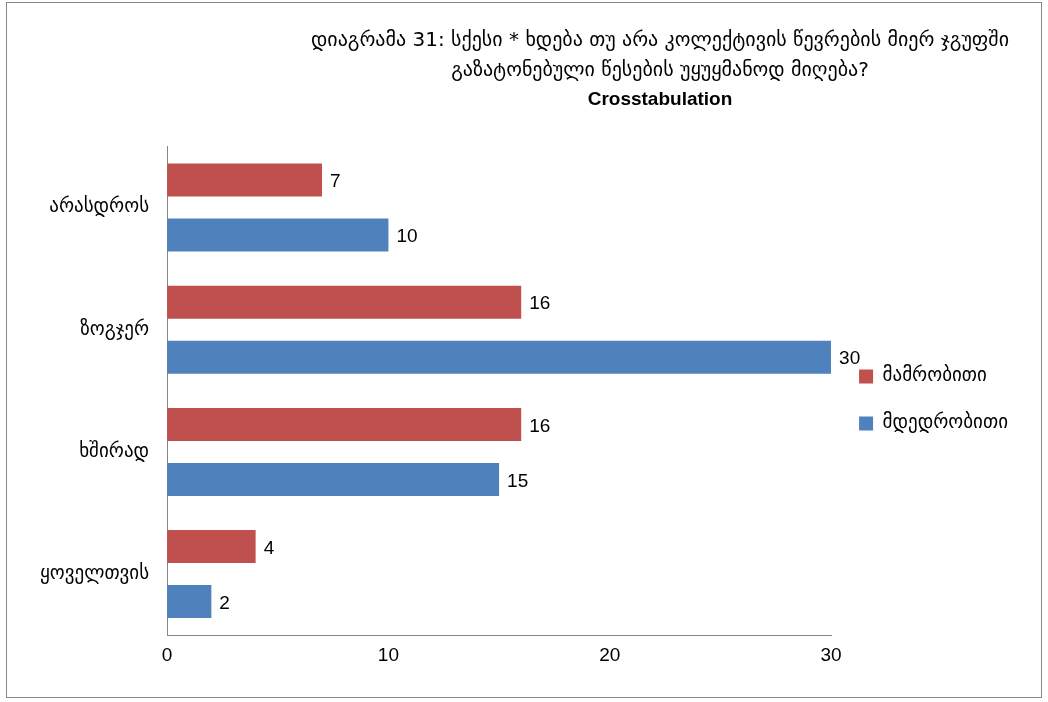 The image size is (1048, 702). What do you see at coordinates (850, 358) in the screenshot?
I see `data-label: 30` at bounding box center [850, 358].